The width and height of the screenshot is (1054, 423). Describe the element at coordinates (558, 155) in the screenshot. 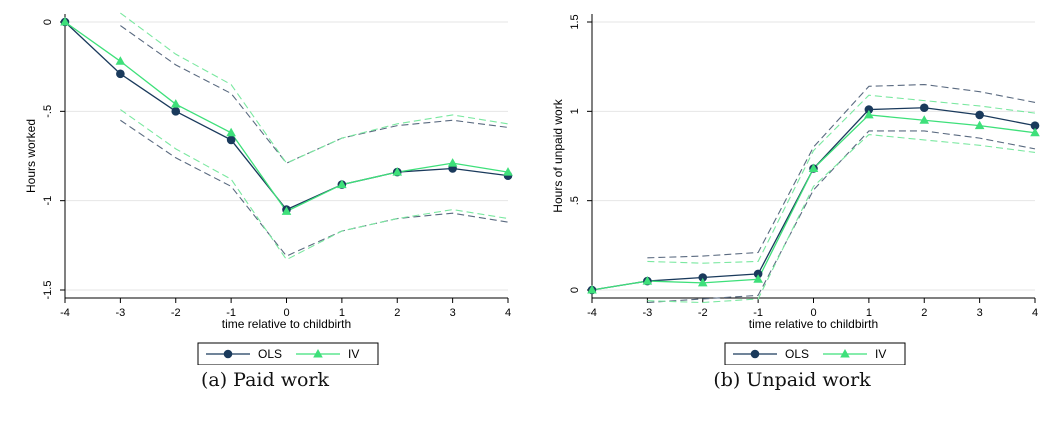

I see `y-axis-title: Hours of unpaid work` at that location.